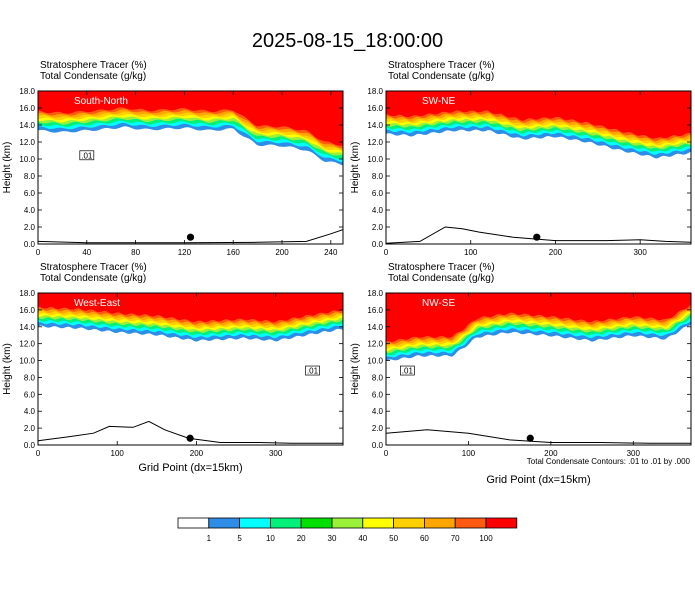 This screenshot has height=612, width=695. What do you see at coordinates (332, 538) in the screenshot?
I see `colorbar-label: 30` at bounding box center [332, 538].